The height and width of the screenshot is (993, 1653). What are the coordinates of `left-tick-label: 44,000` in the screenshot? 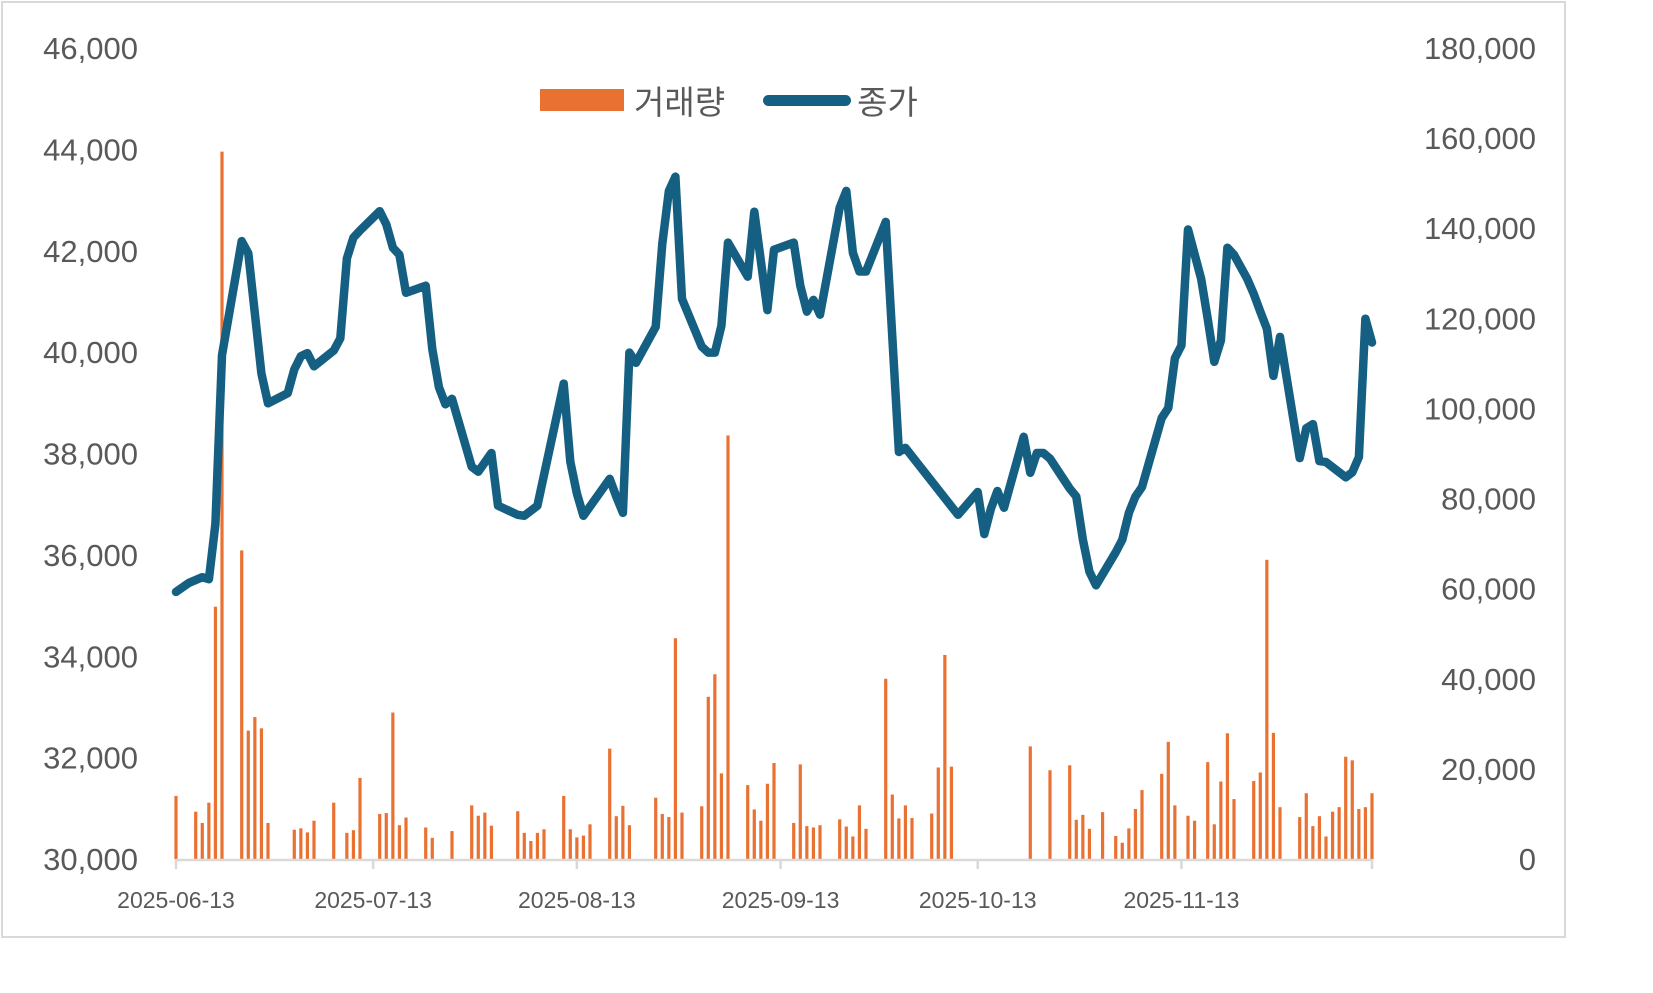 It's located at (90, 149).